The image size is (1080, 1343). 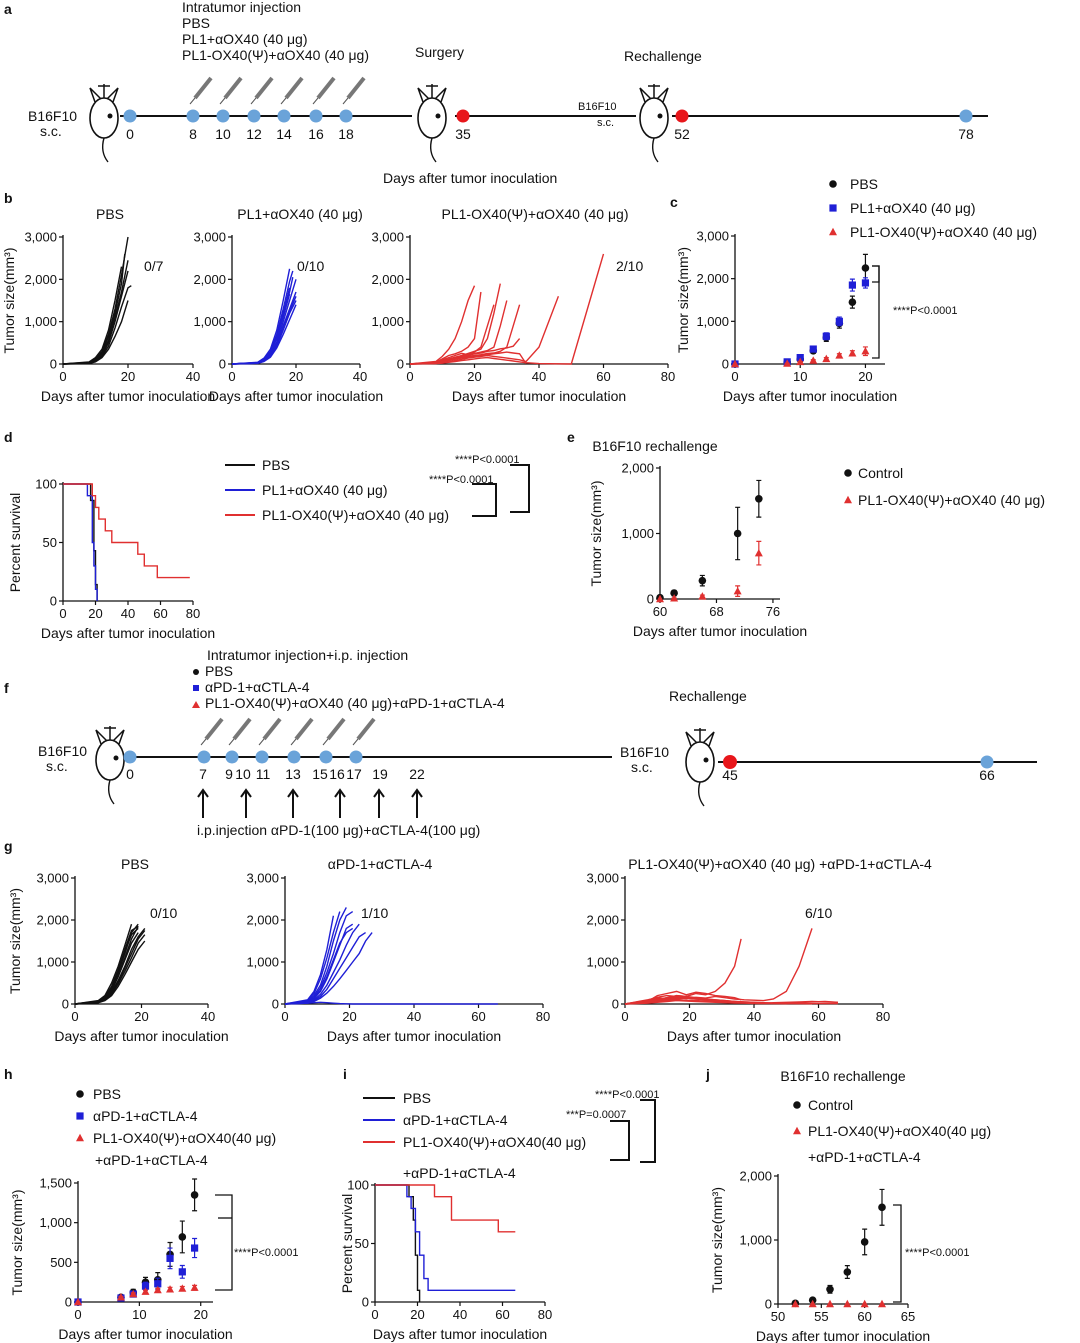 What do you see at coordinates (712, 236) in the screenshot?
I see `chart-c-ytick-label: 3,000` at bounding box center [712, 236].